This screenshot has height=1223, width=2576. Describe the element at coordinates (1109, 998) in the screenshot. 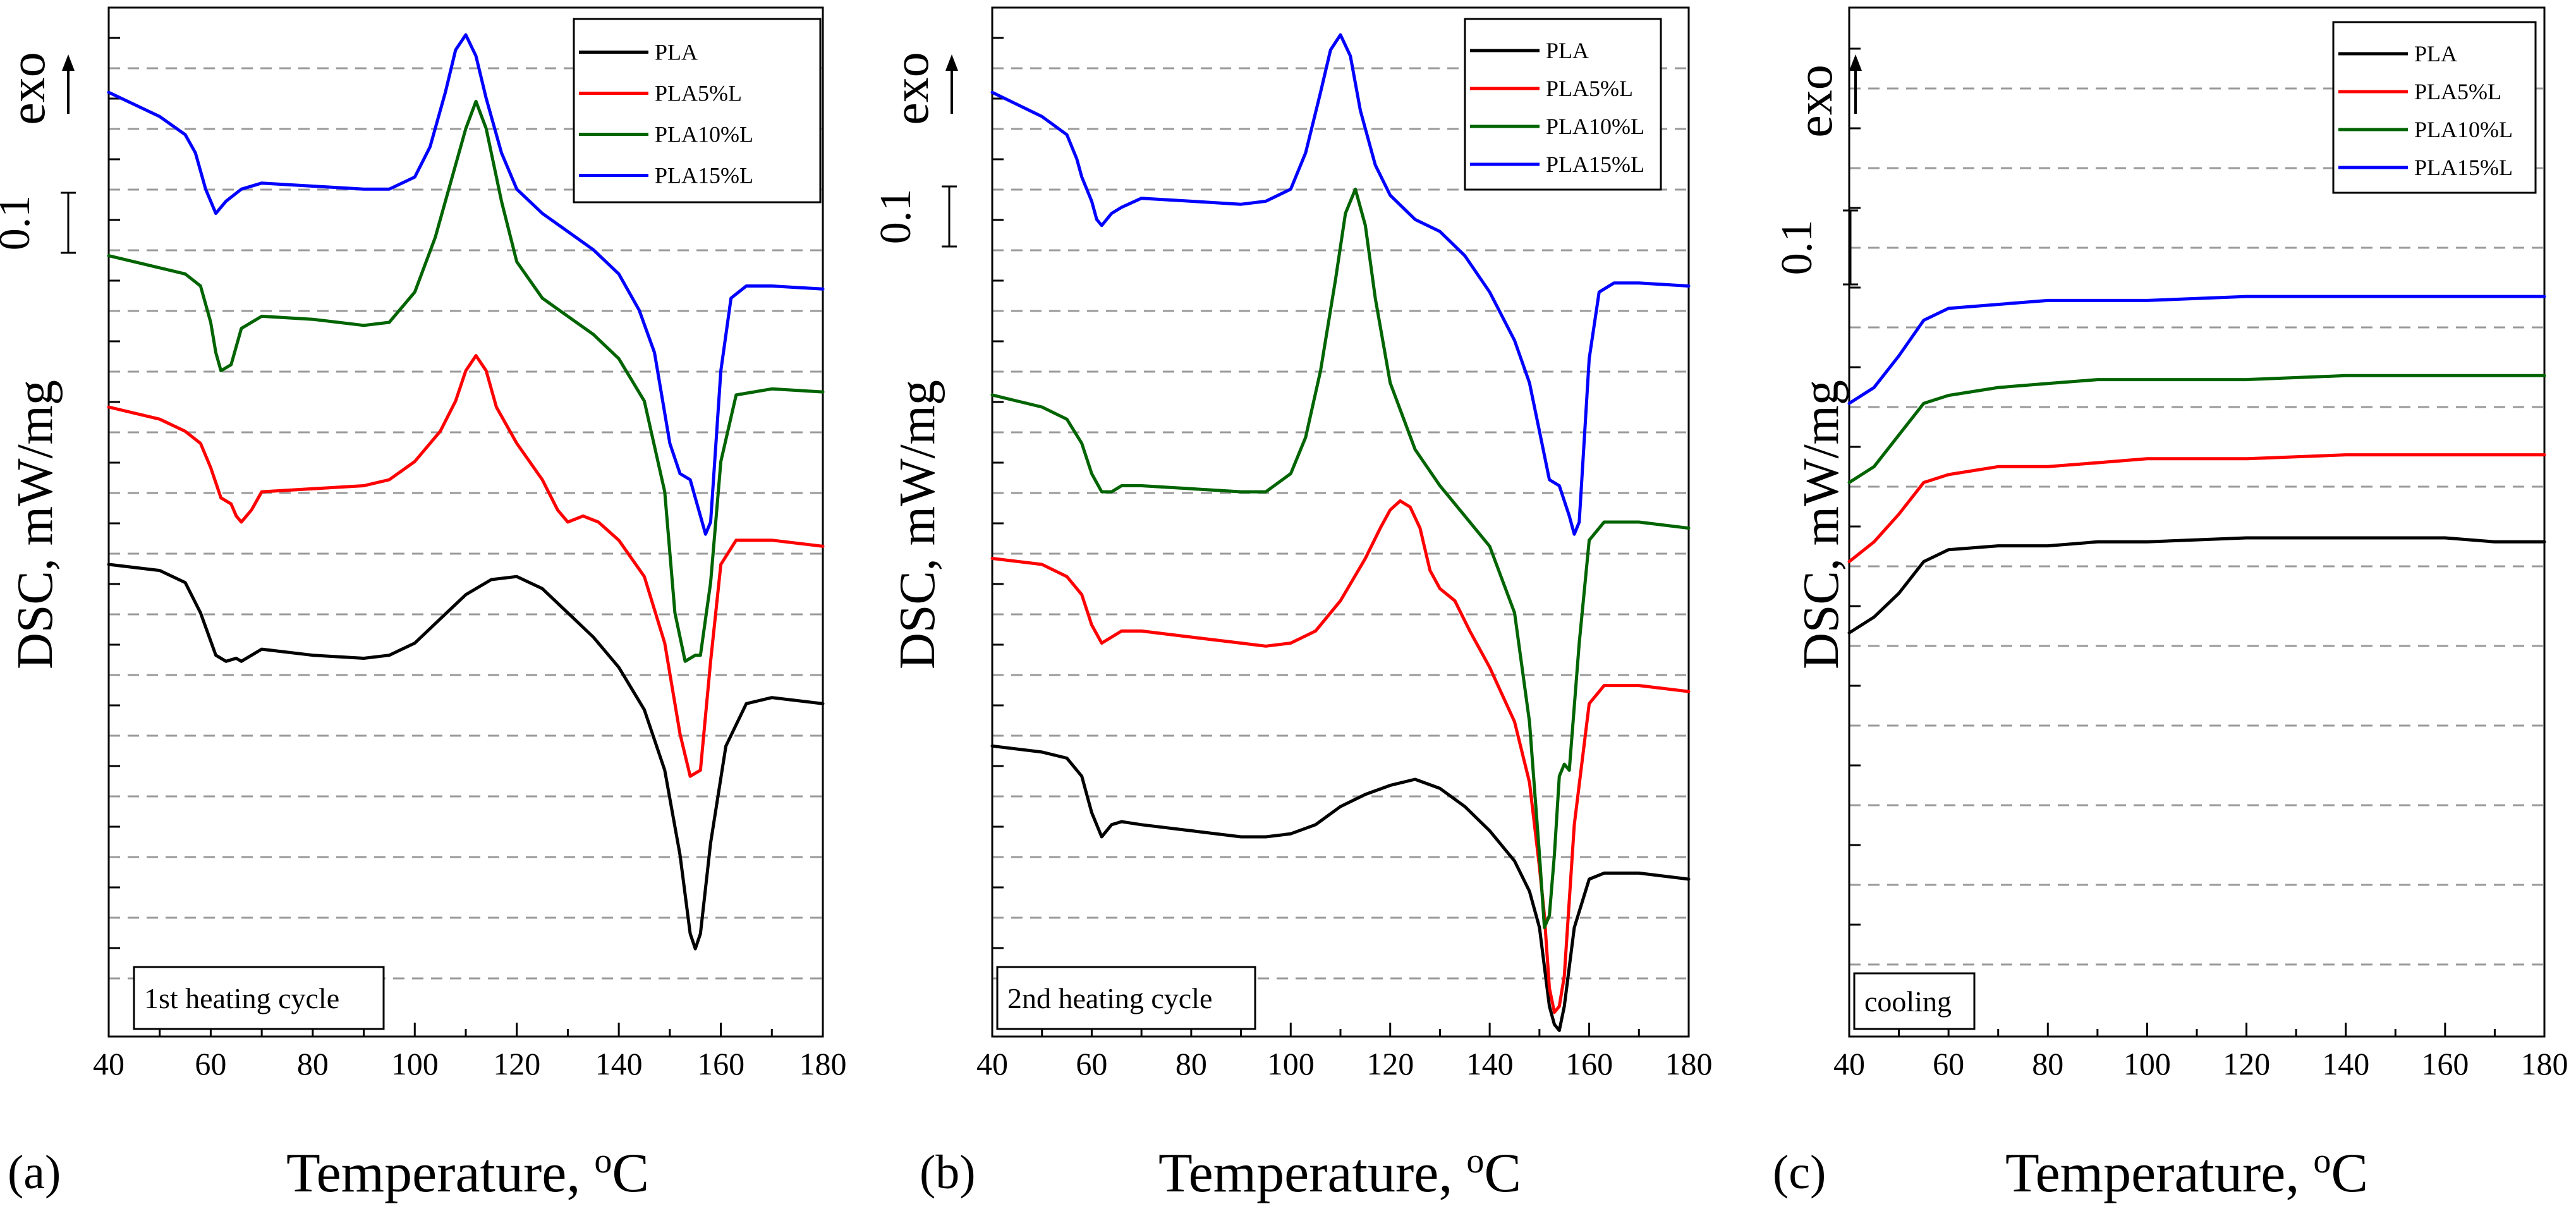

I see `annotation-text: 2nd heating cycle` at that location.